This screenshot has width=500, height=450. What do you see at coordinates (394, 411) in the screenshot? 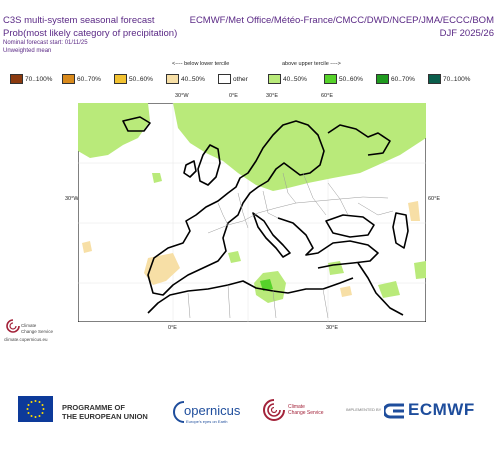
I see `ecmwf-icon` at bounding box center [394, 411].